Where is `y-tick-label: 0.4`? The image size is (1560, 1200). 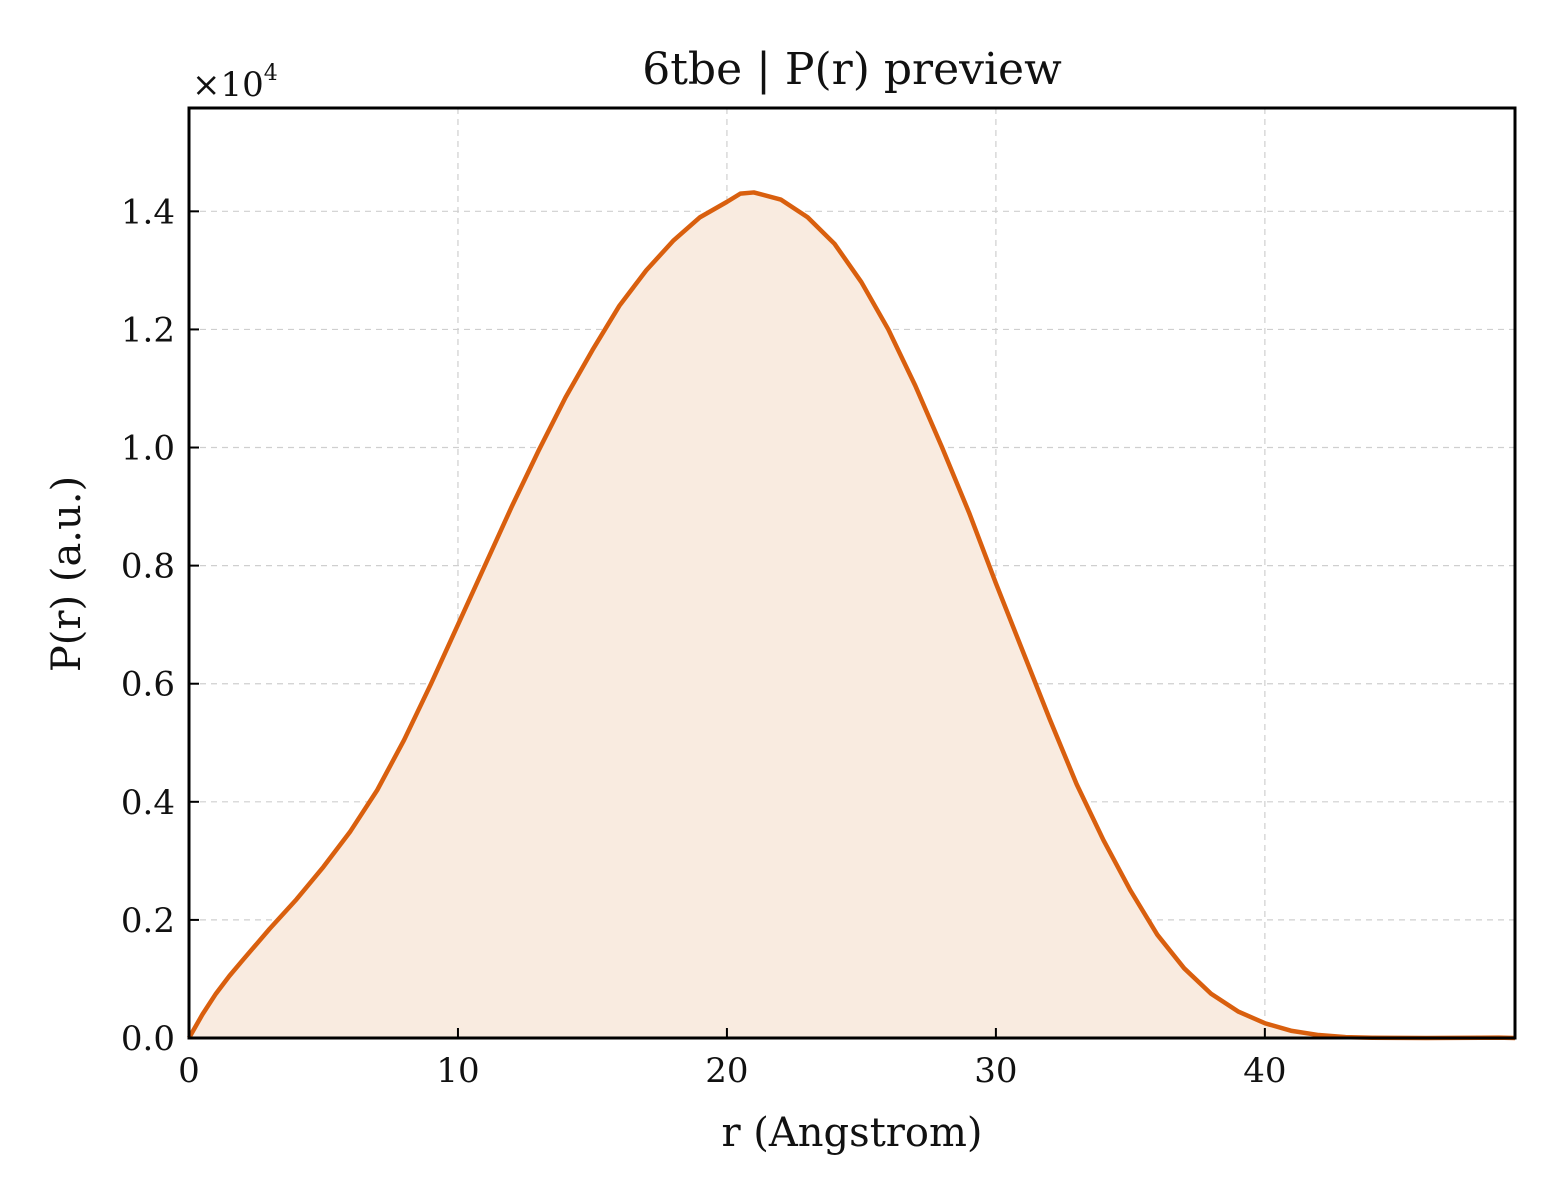 y-tick-label: 0.4 is located at coordinates (148, 803).